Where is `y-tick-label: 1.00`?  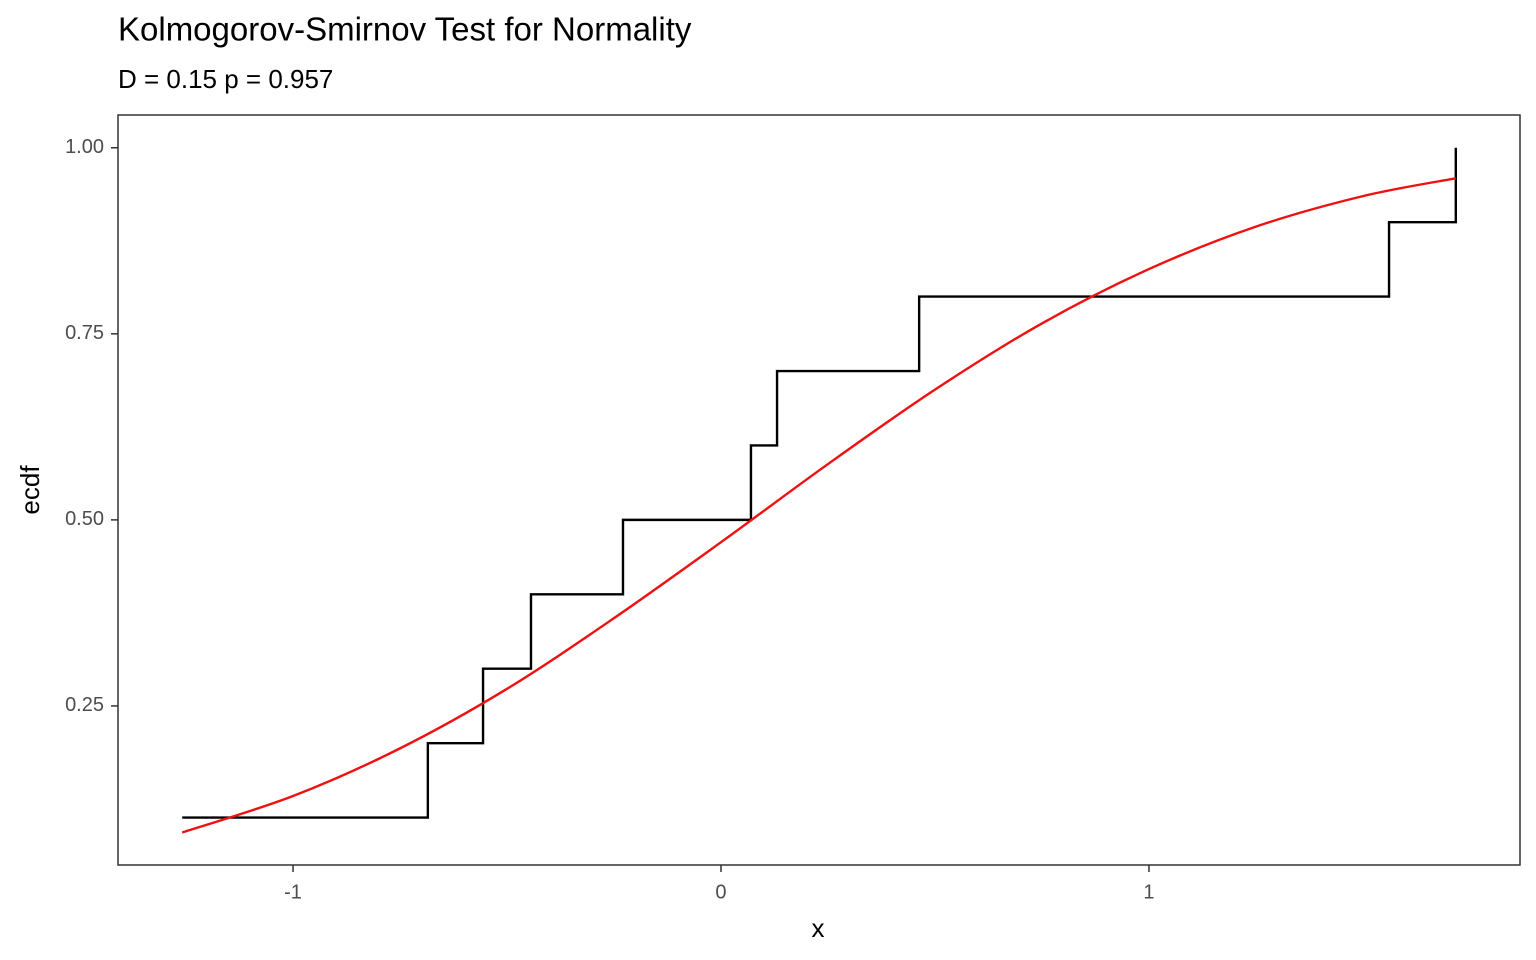
y-tick-label: 1.00 is located at coordinates (84, 147).